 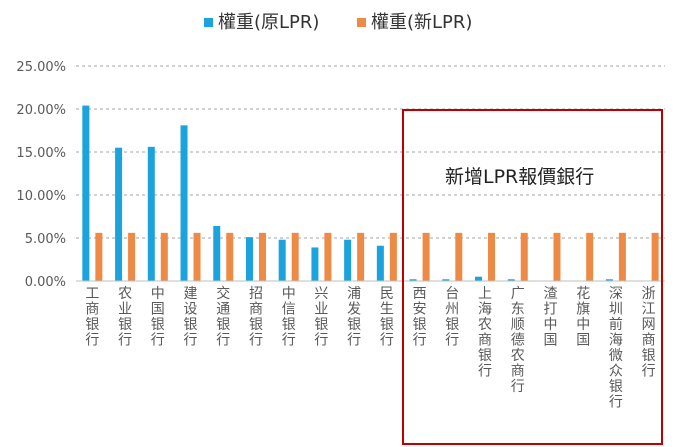 I want to click on legend-label-new-lpr: 權重(新LPR), so click(x=421, y=22).